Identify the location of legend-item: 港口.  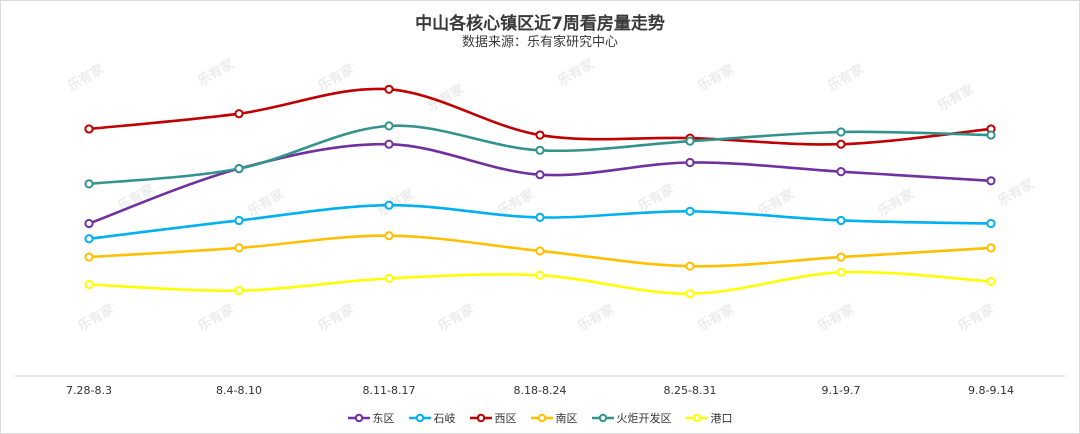
(709, 418).